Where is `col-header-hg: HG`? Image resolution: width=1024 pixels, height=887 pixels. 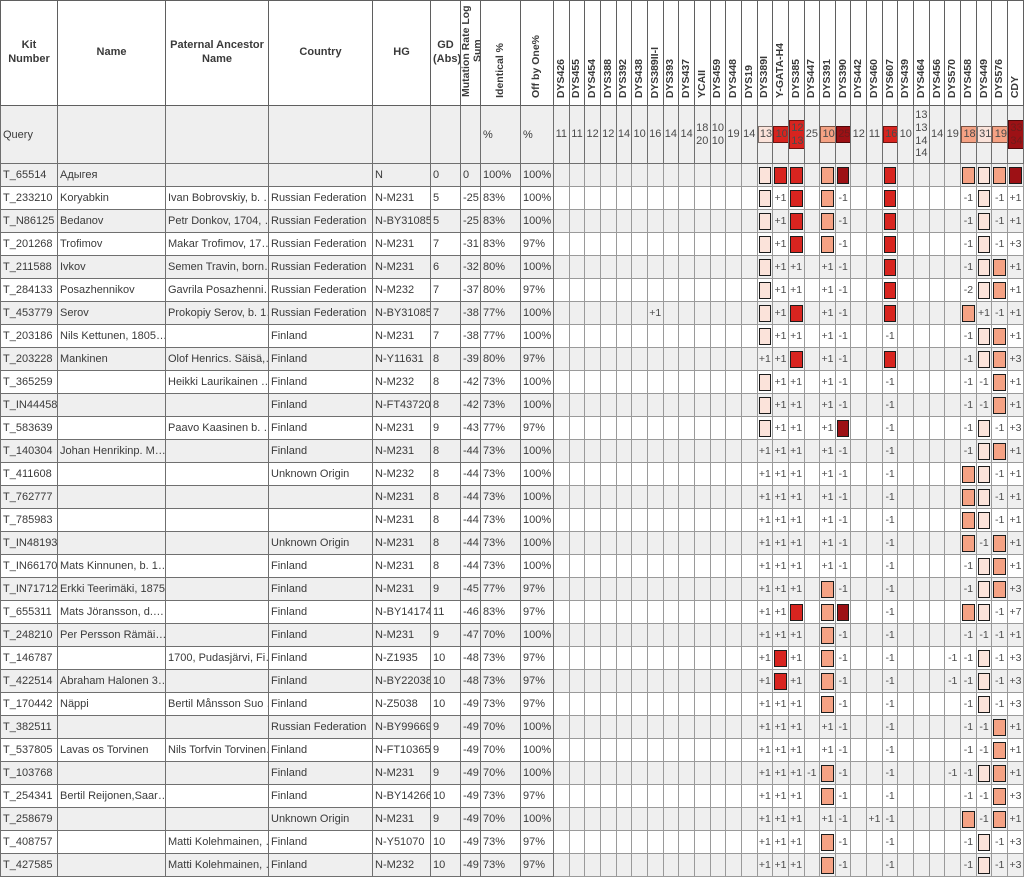 col-header-hg: HG is located at coordinates (401, 53).